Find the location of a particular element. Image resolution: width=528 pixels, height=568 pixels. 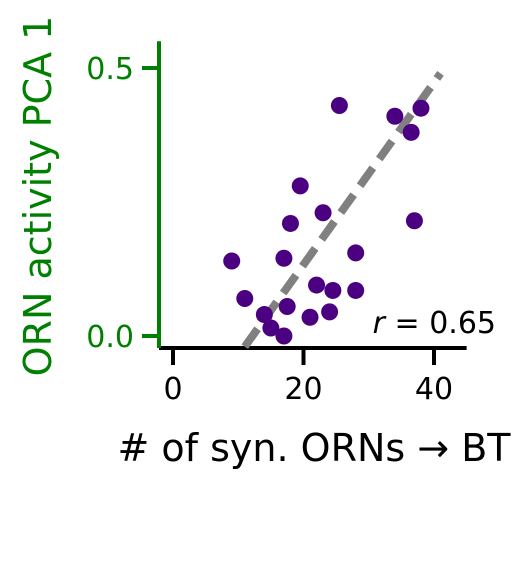

x-axis: 0 20 40 is located at coordinates (313, 376).